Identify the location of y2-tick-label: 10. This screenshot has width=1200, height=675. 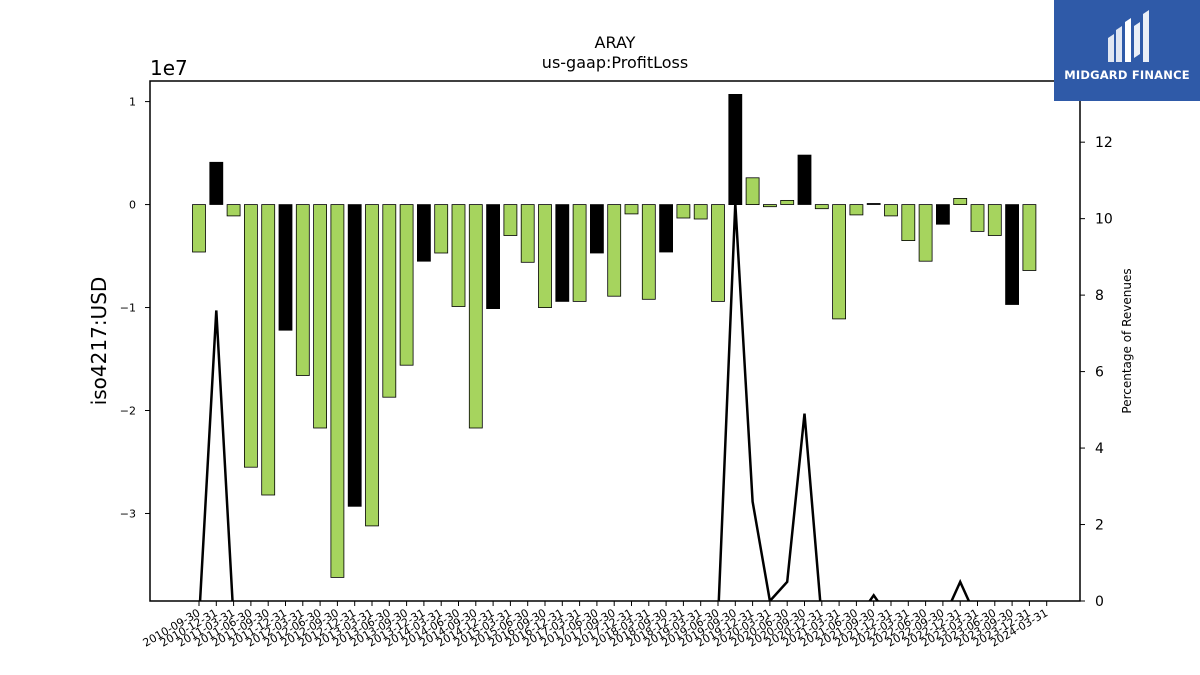
(1104, 220).